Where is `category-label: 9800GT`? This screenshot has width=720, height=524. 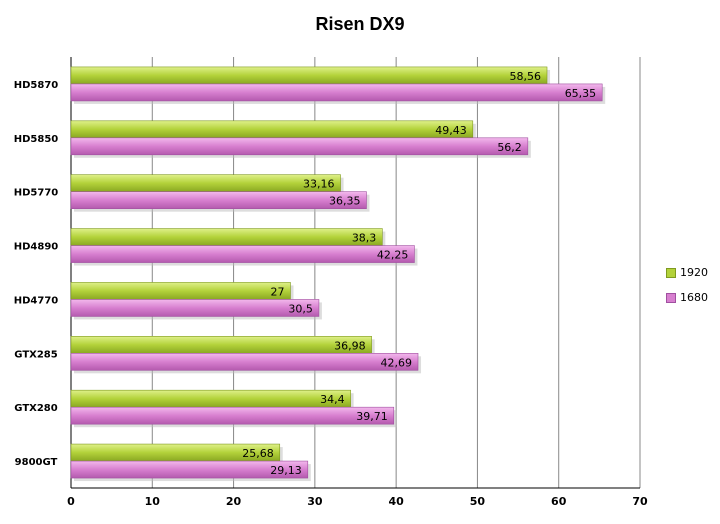 category-label: 9800GT is located at coordinates (36, 462).